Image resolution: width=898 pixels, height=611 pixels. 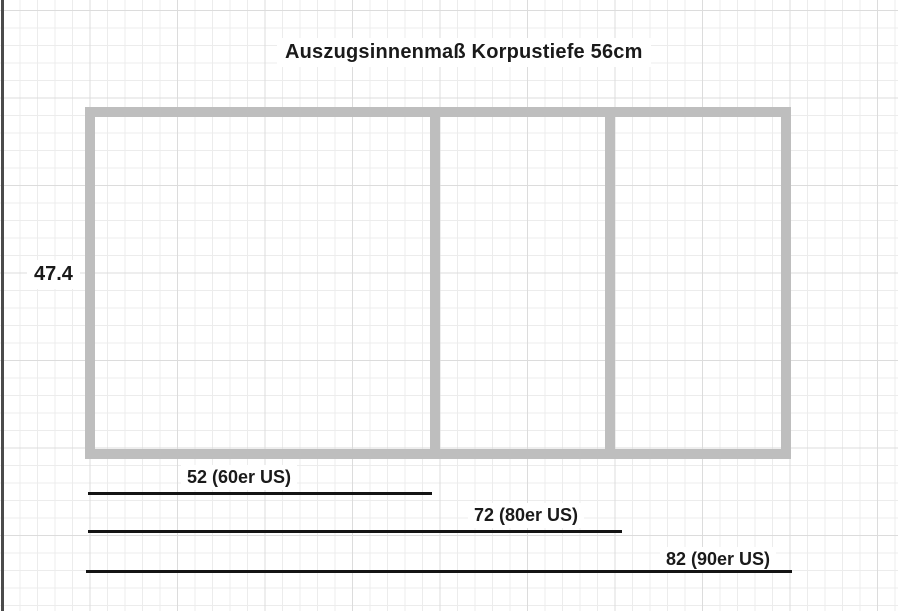 I want to click on dimension-label-82-90er-us: 82 (90er US), so click(x=718, y=559).